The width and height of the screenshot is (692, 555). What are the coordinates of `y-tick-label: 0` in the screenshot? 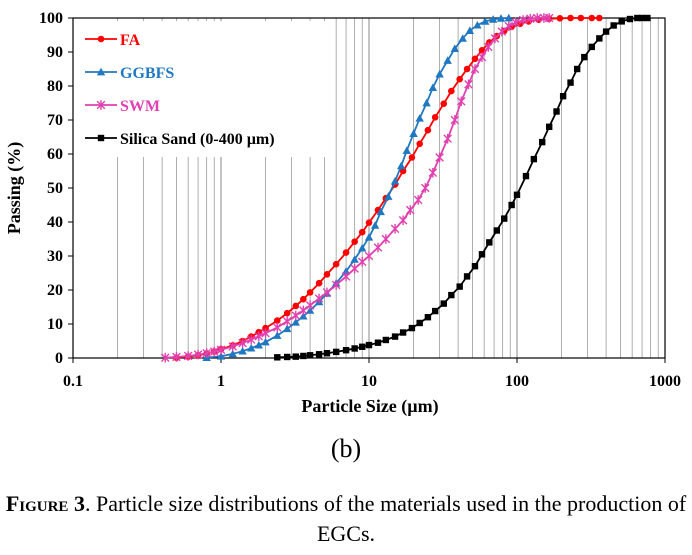 It's located at (59, 358).